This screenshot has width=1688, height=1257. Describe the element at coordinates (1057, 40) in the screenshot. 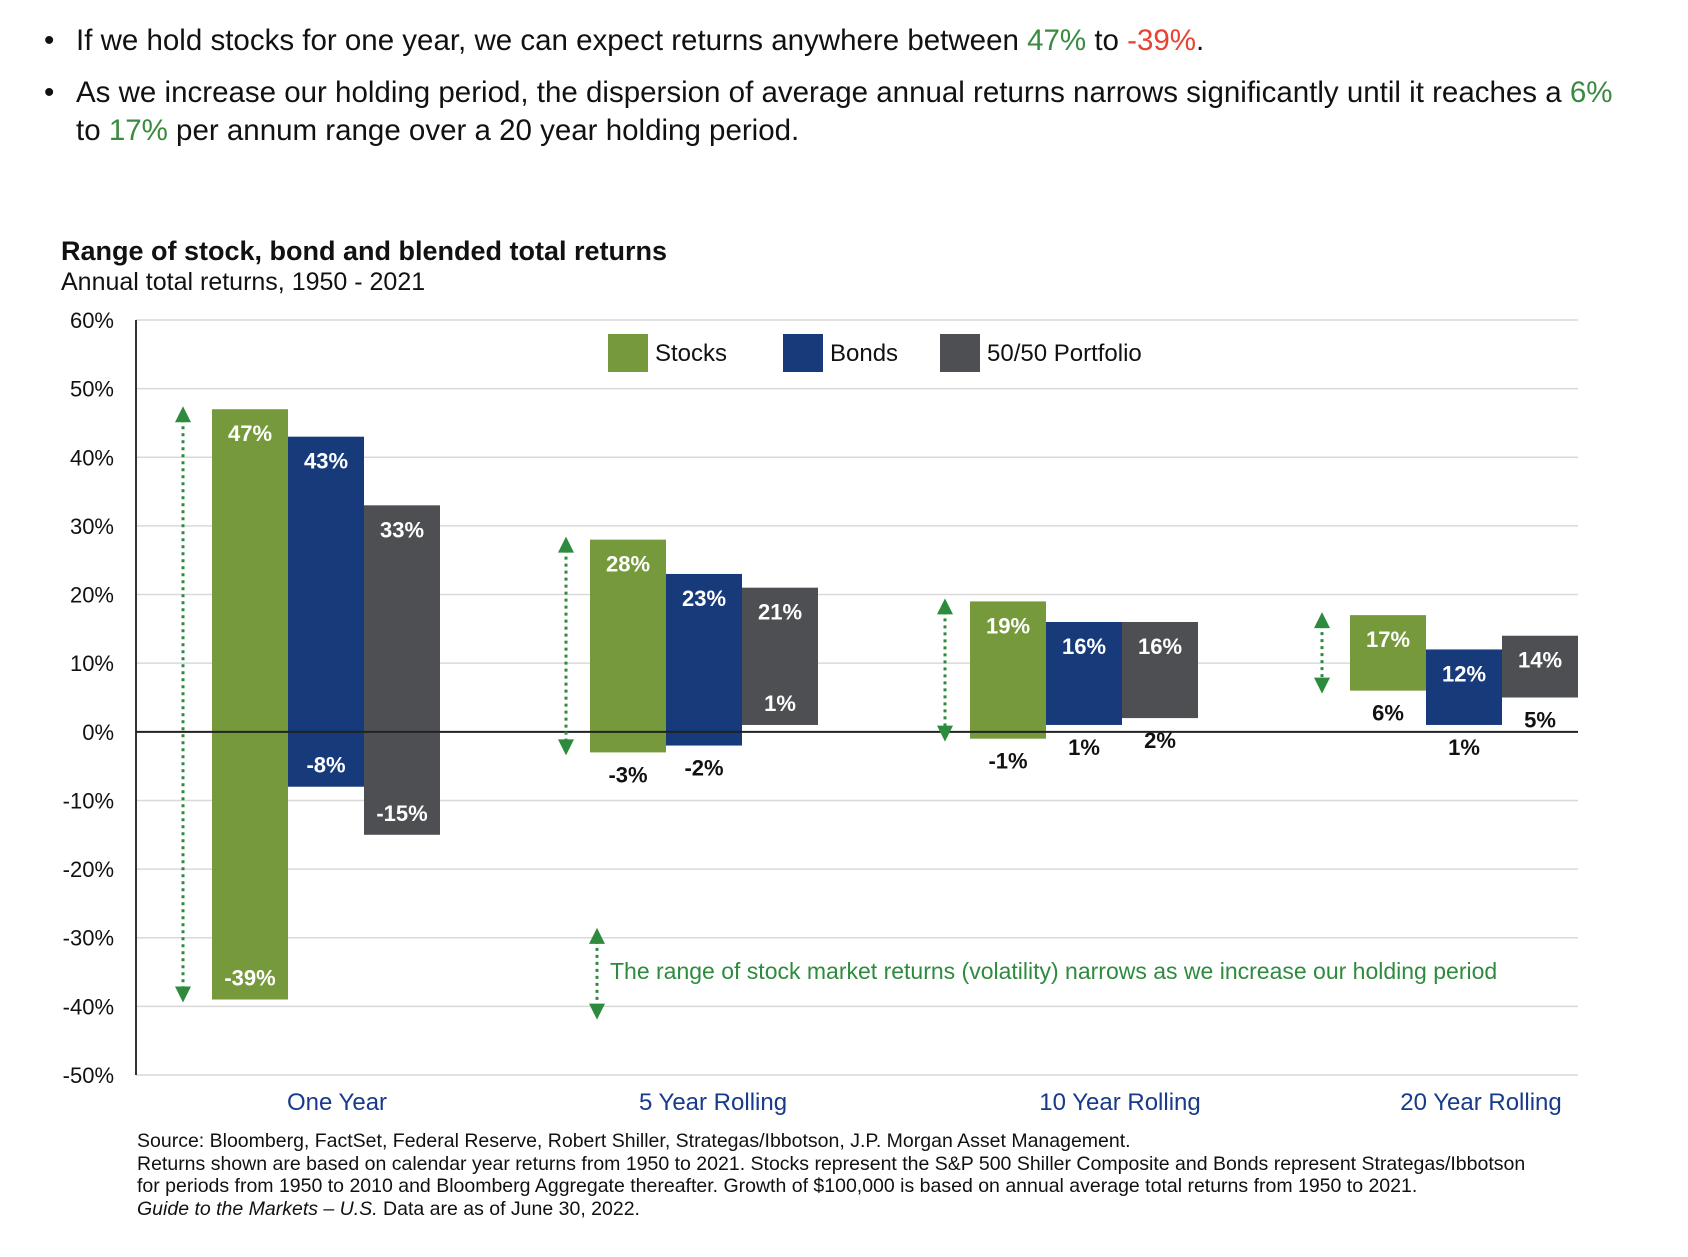

I see `highlight-high: 47%` at that location.